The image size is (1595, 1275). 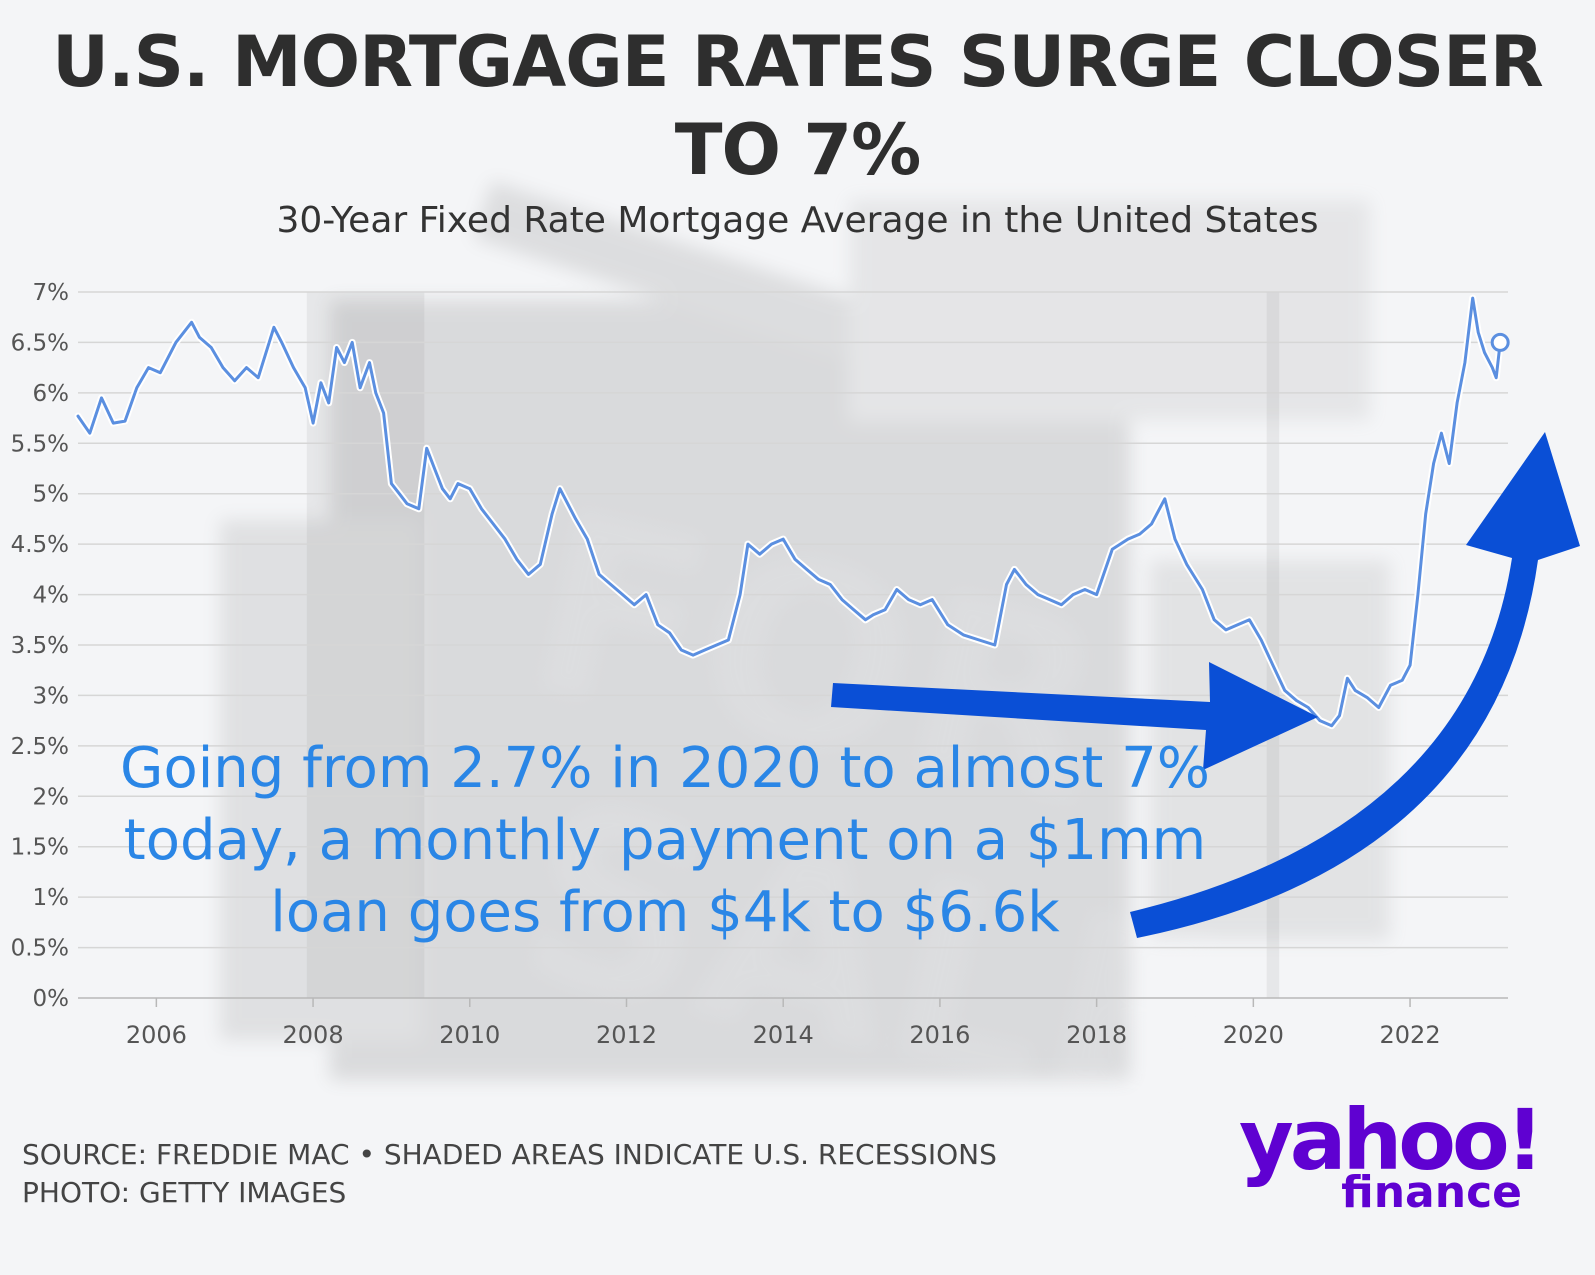 What do you see at coordinates (665, 840) in the screenshot?
I see `annotation-line-2: today, a monthly payment on a $1mm` at bounding box center [665, 840].